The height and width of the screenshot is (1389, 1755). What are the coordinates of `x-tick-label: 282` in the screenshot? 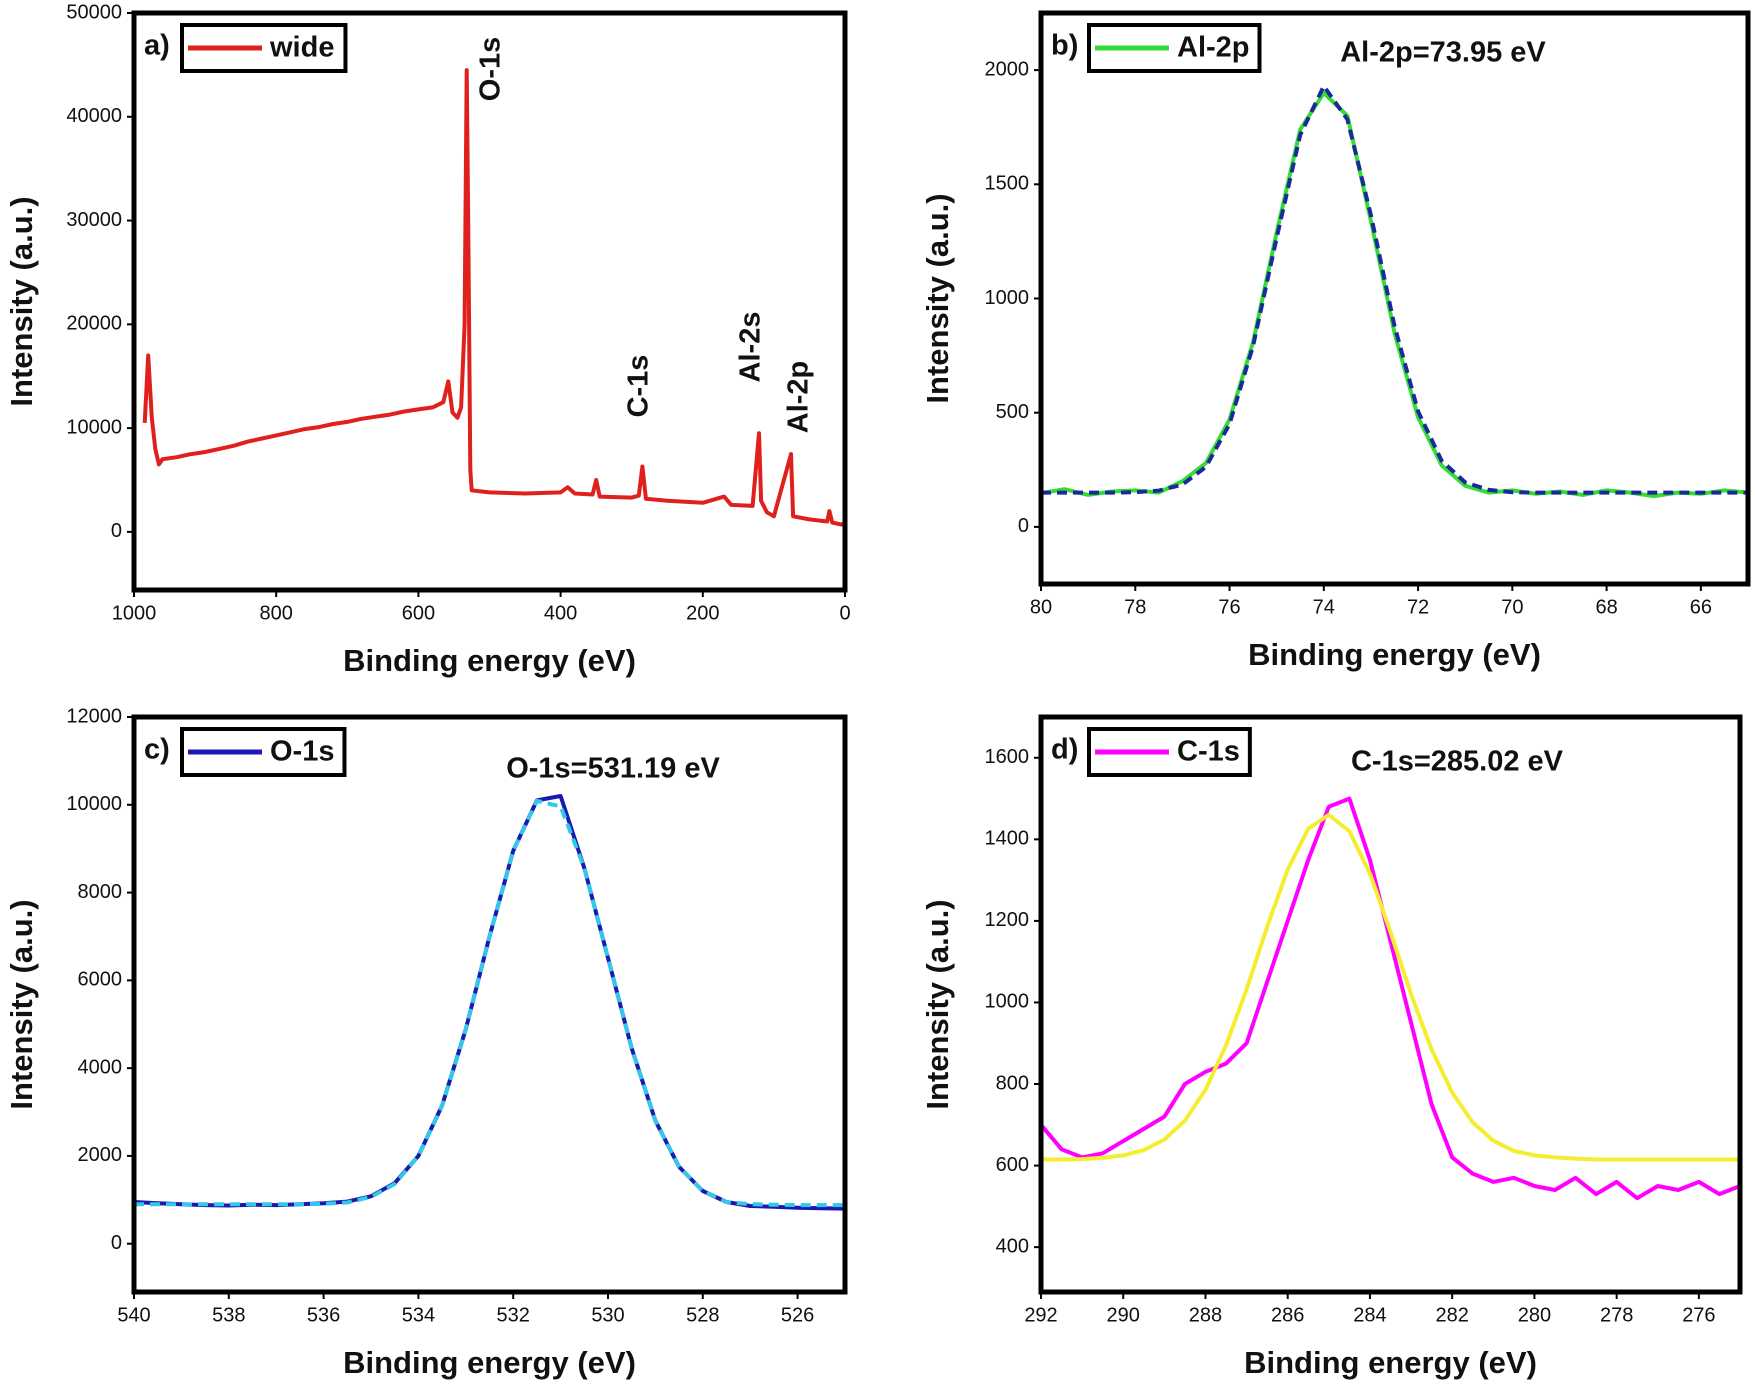 It's located at (1451, 1315).